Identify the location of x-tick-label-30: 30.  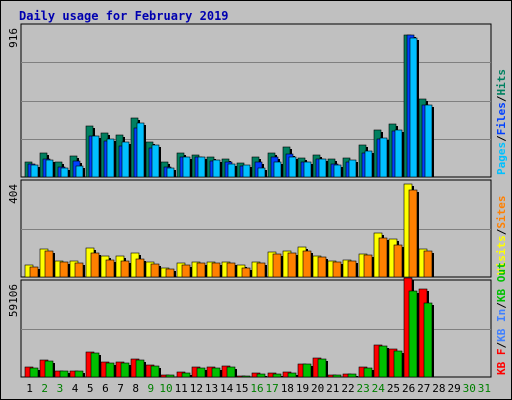
(469, 388).